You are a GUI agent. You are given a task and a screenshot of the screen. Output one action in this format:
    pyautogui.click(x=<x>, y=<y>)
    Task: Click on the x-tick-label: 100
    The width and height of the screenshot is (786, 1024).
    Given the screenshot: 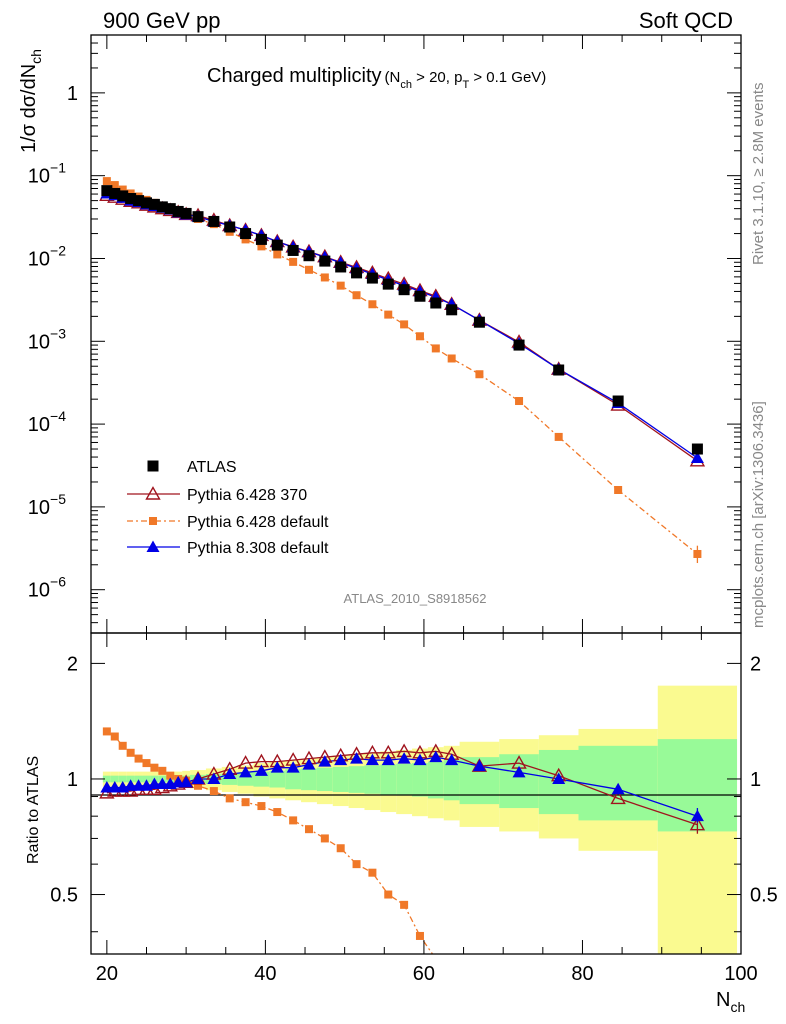 What is the action you would take?
    pyautogui.click(x=740, y=974)
    